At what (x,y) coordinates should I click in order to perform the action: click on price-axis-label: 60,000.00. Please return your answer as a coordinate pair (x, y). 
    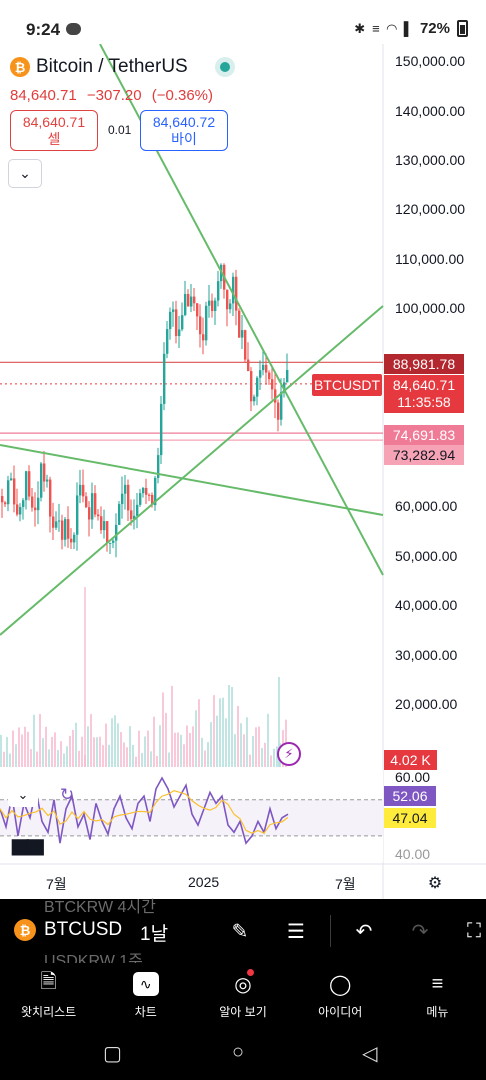
    Looking at the image, I should click on (426, 506).